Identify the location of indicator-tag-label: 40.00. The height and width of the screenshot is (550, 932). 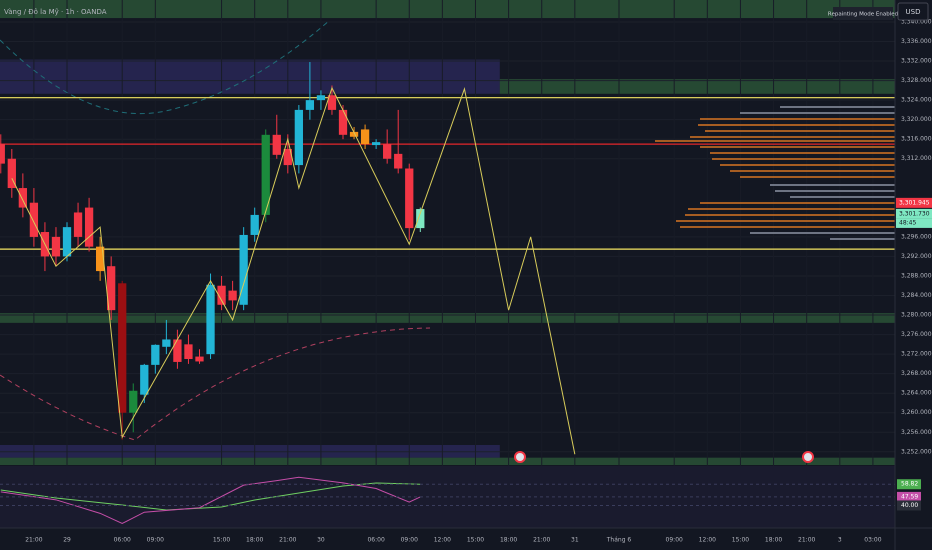
(909, 505).